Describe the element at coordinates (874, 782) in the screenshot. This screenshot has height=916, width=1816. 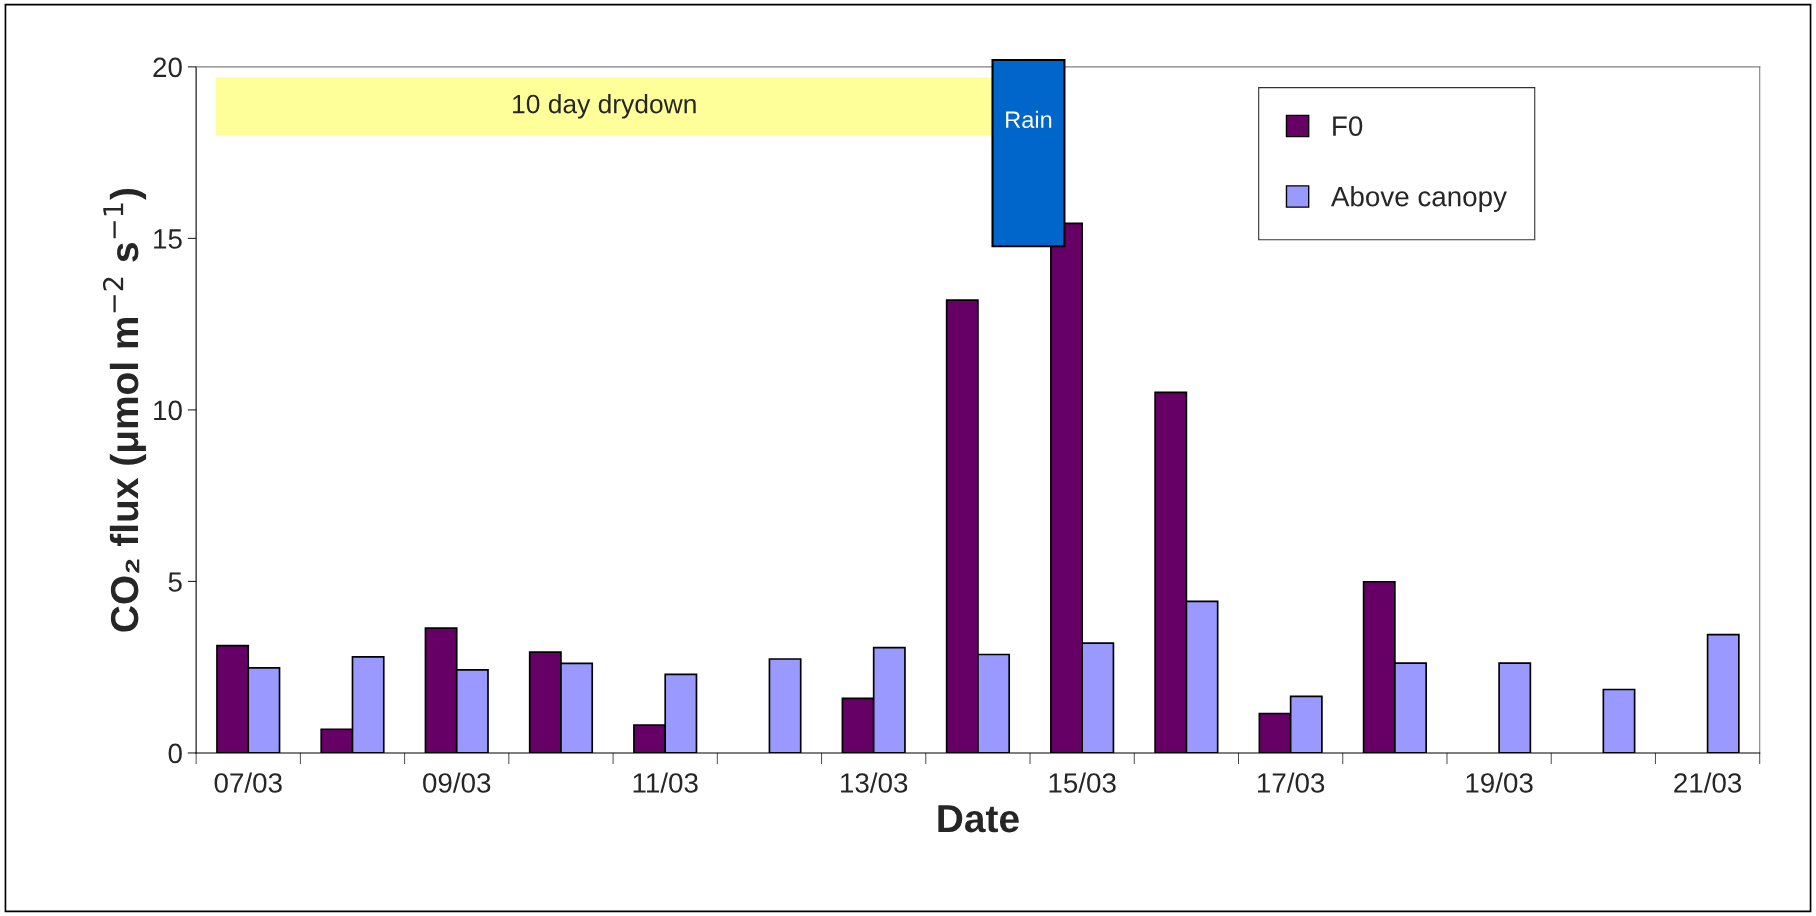
I see `x-tick-label: 13/03` at that location.